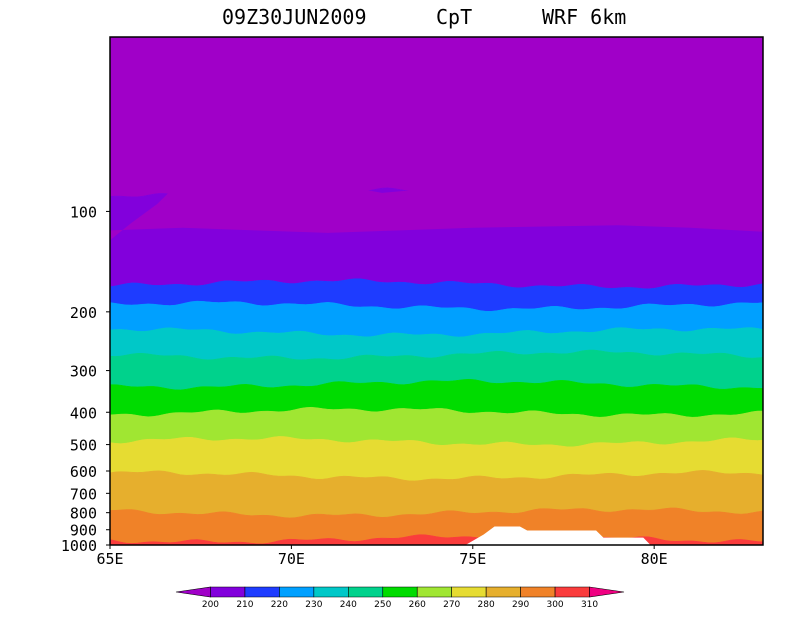 The height and width of the screenshot is (618, 800). What do you see at coordinates (348, 605) in the screenshot?
I see `colorbar-label: 240` at bounding box center [348, 605].